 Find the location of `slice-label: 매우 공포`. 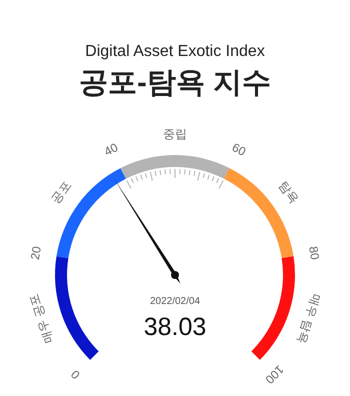

slice-label: 매우 공포 is located at coordinates (41, 319).